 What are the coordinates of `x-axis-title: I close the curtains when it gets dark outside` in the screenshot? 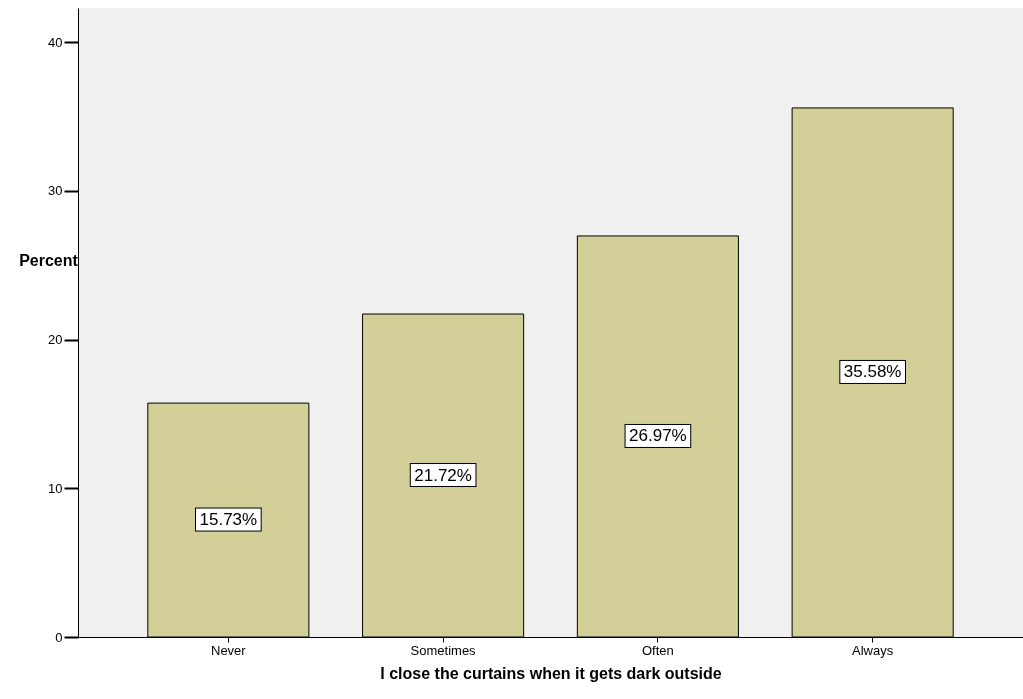 It's located at (551, 673).